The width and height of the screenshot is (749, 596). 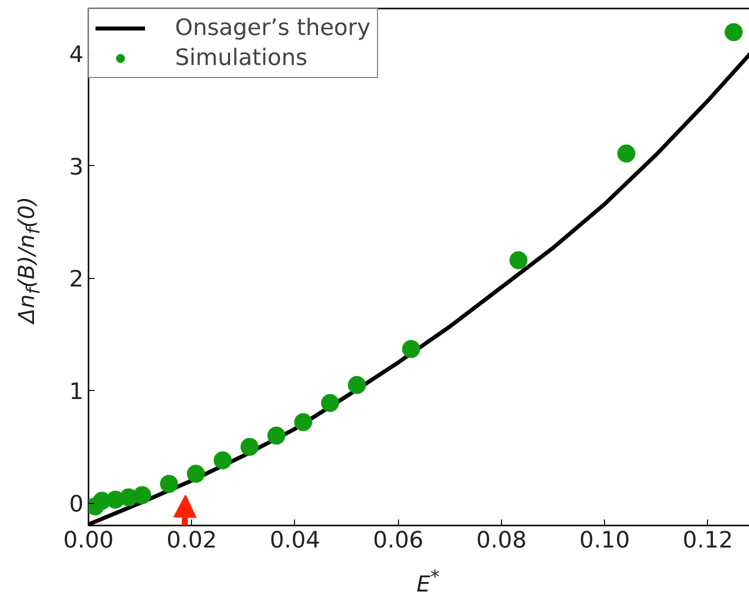 What do you see at coordinates (191, 541) in the screenshot?
I see `x-tick-label: 0.02` at bounding box center [191, 541].